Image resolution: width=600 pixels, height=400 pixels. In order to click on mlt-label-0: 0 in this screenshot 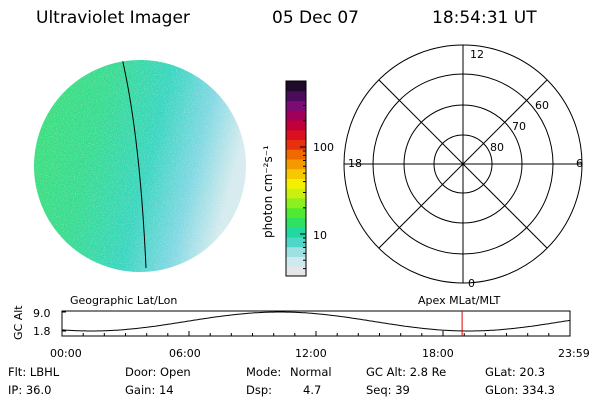, I will do `click(471, 283)`.